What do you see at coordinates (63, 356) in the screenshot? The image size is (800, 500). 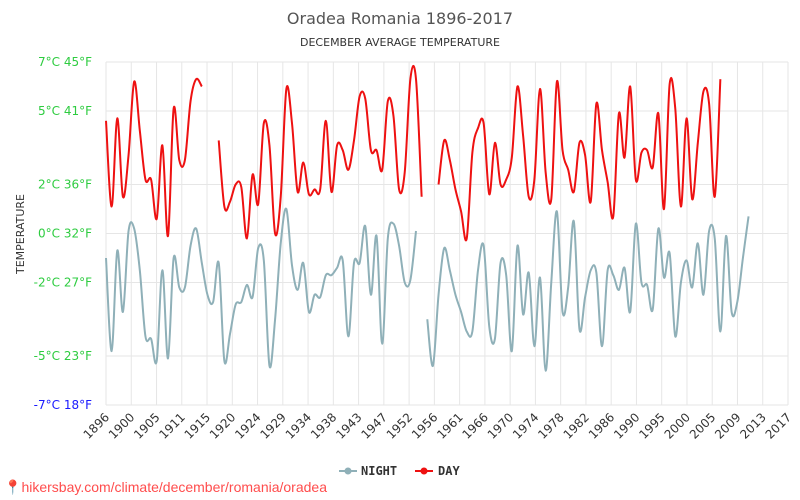 I see `y-tick-label: -5°C 23°F` at bounding box center [63, 356].